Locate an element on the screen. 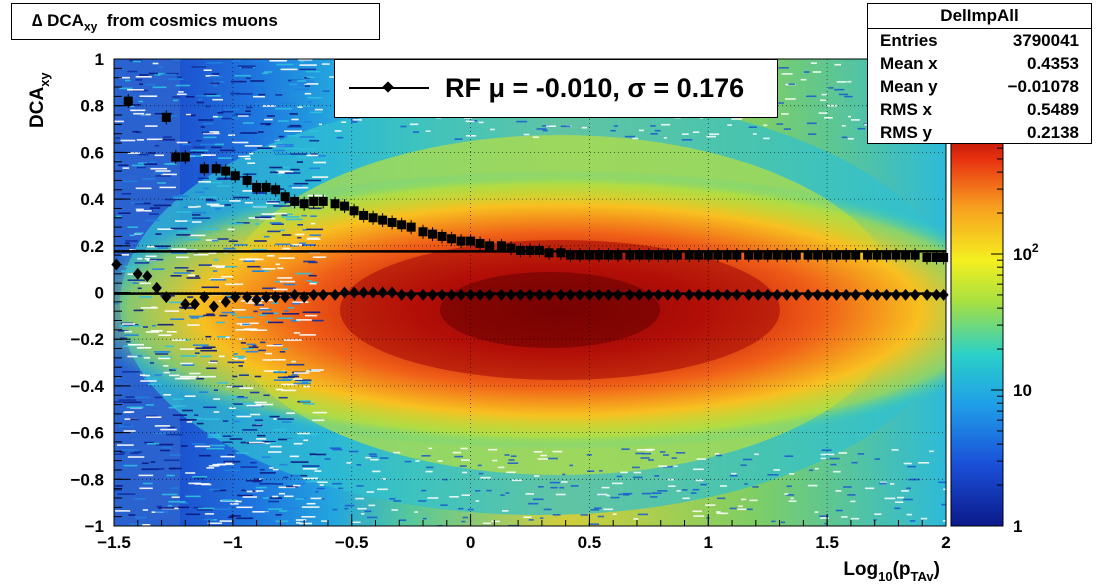  x-tick-label: −1.5 is located at coordinates (114, 542).